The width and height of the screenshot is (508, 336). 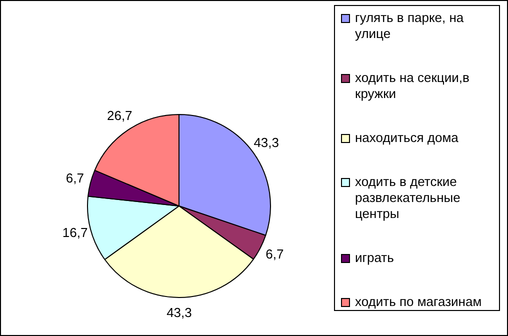 What do you see at coordinates (406, 138) in the screenshot?
I see `legend-label: находиться дома` at bounding box center [406, 138].